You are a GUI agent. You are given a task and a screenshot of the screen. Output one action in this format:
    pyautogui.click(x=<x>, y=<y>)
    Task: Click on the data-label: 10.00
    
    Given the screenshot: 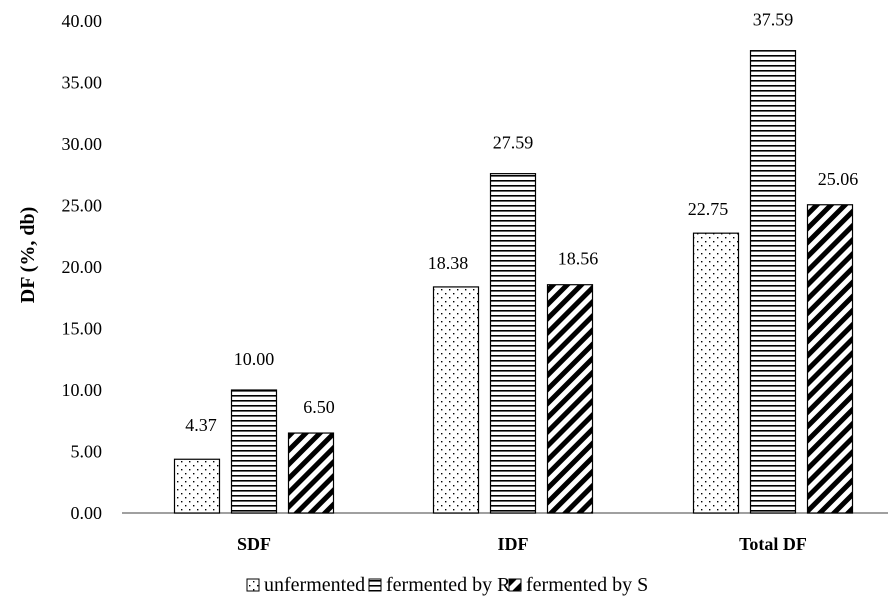 What is the action you would take?
    pyautogui.click(x=254, y=359)
    